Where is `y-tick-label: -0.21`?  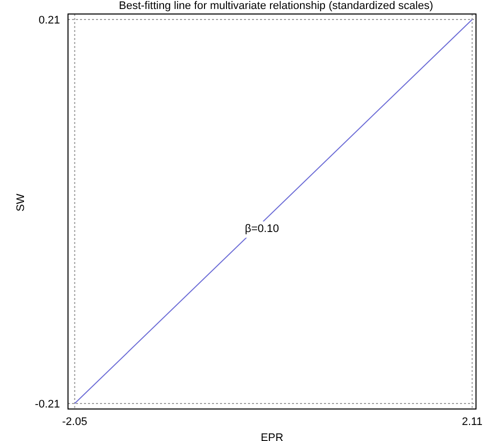
y-tick-label: -0.21 is located at coordinates (47, 404).